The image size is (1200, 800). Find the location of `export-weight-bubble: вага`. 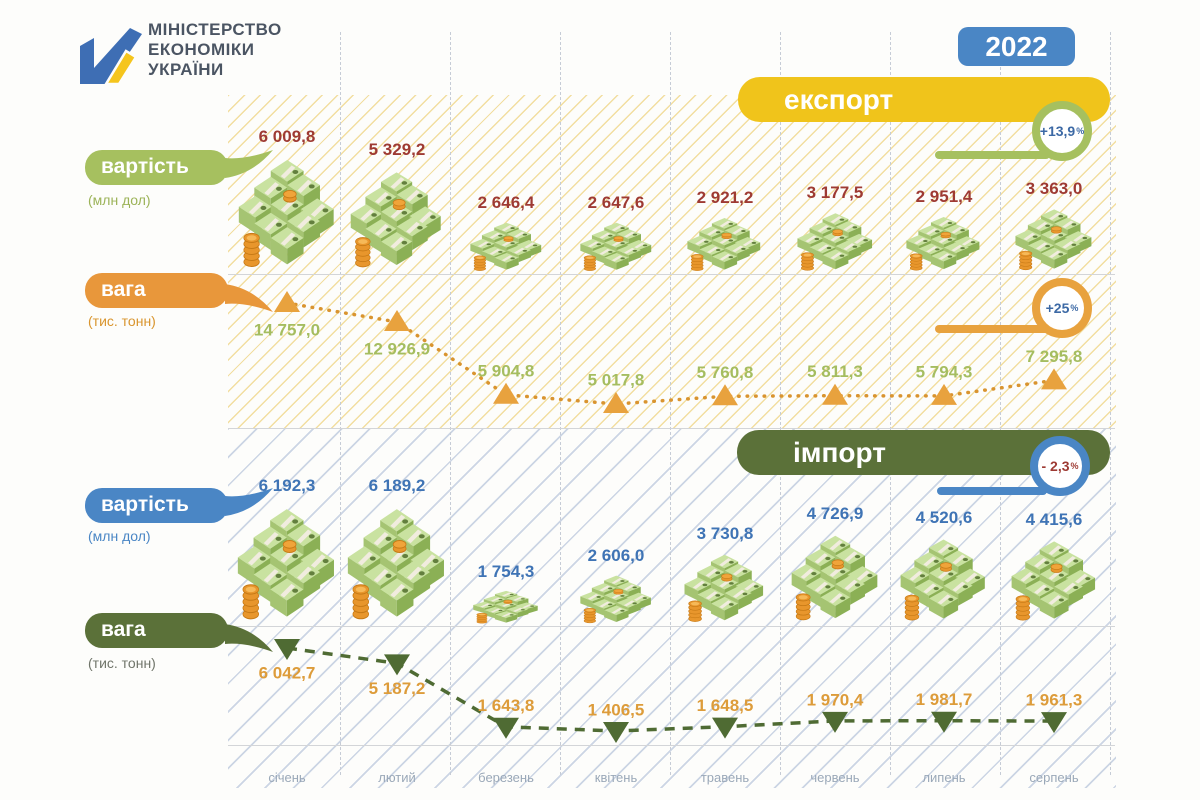

export-weight-bubble: вага is located at coordinates (156, 290).